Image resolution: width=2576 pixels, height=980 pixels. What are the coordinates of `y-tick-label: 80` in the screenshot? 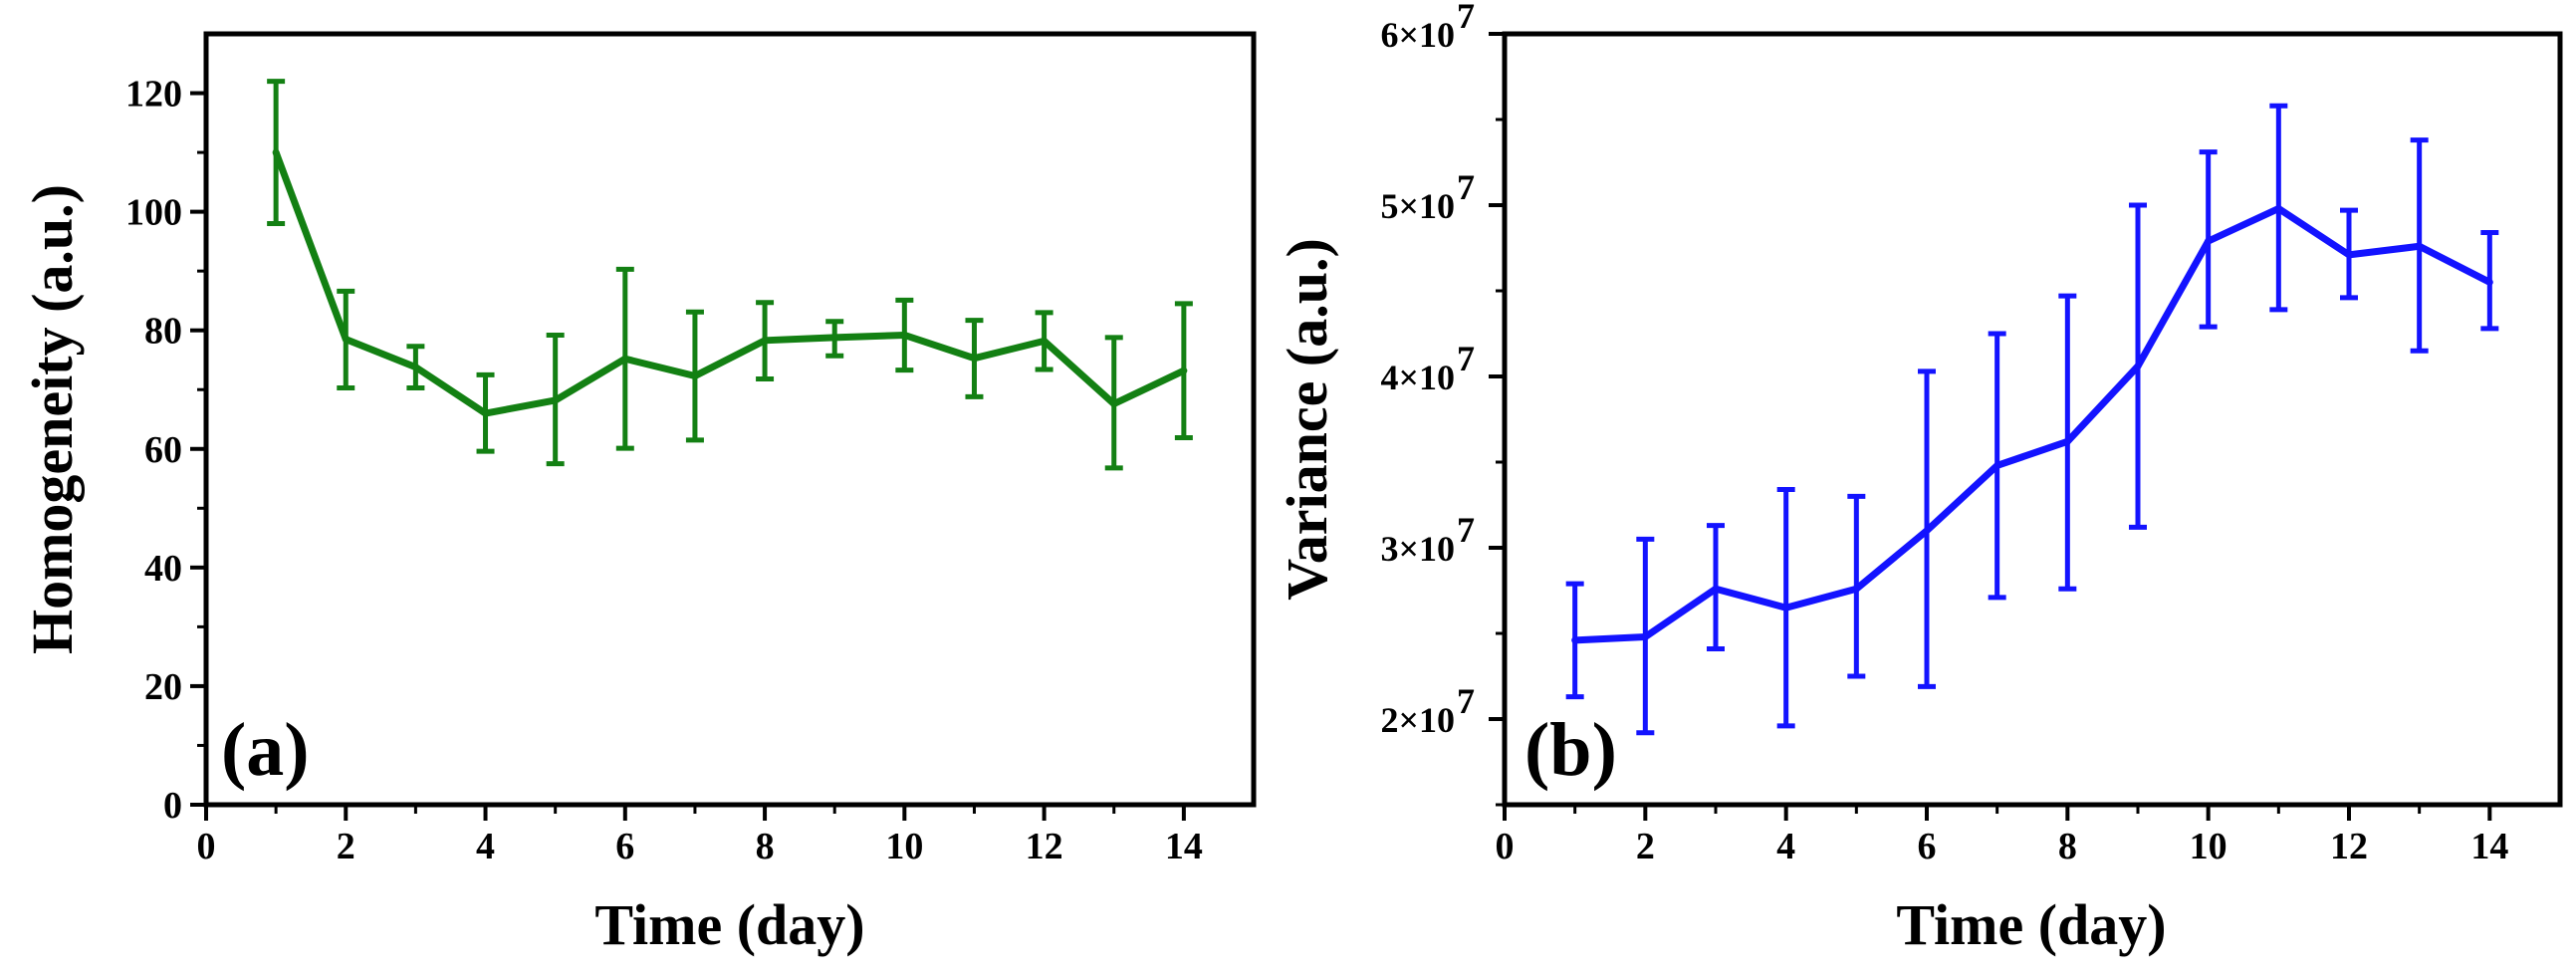 It's located at (163, 332).